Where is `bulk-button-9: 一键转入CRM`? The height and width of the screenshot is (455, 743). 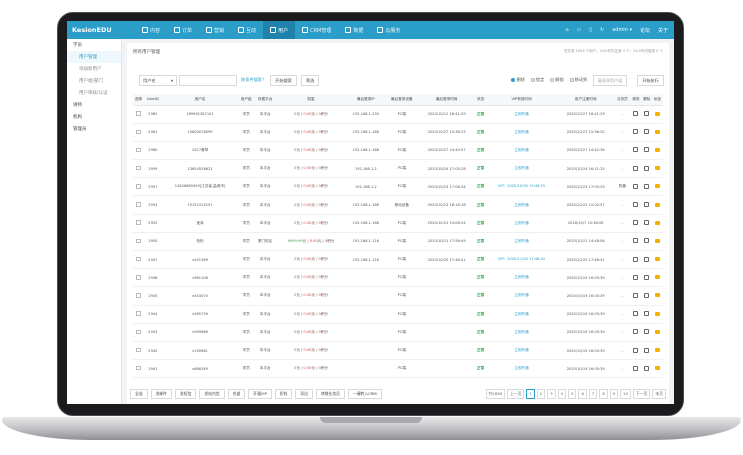 bulk-button-9: 一键转入CRM is located at coordinates (364, 393).